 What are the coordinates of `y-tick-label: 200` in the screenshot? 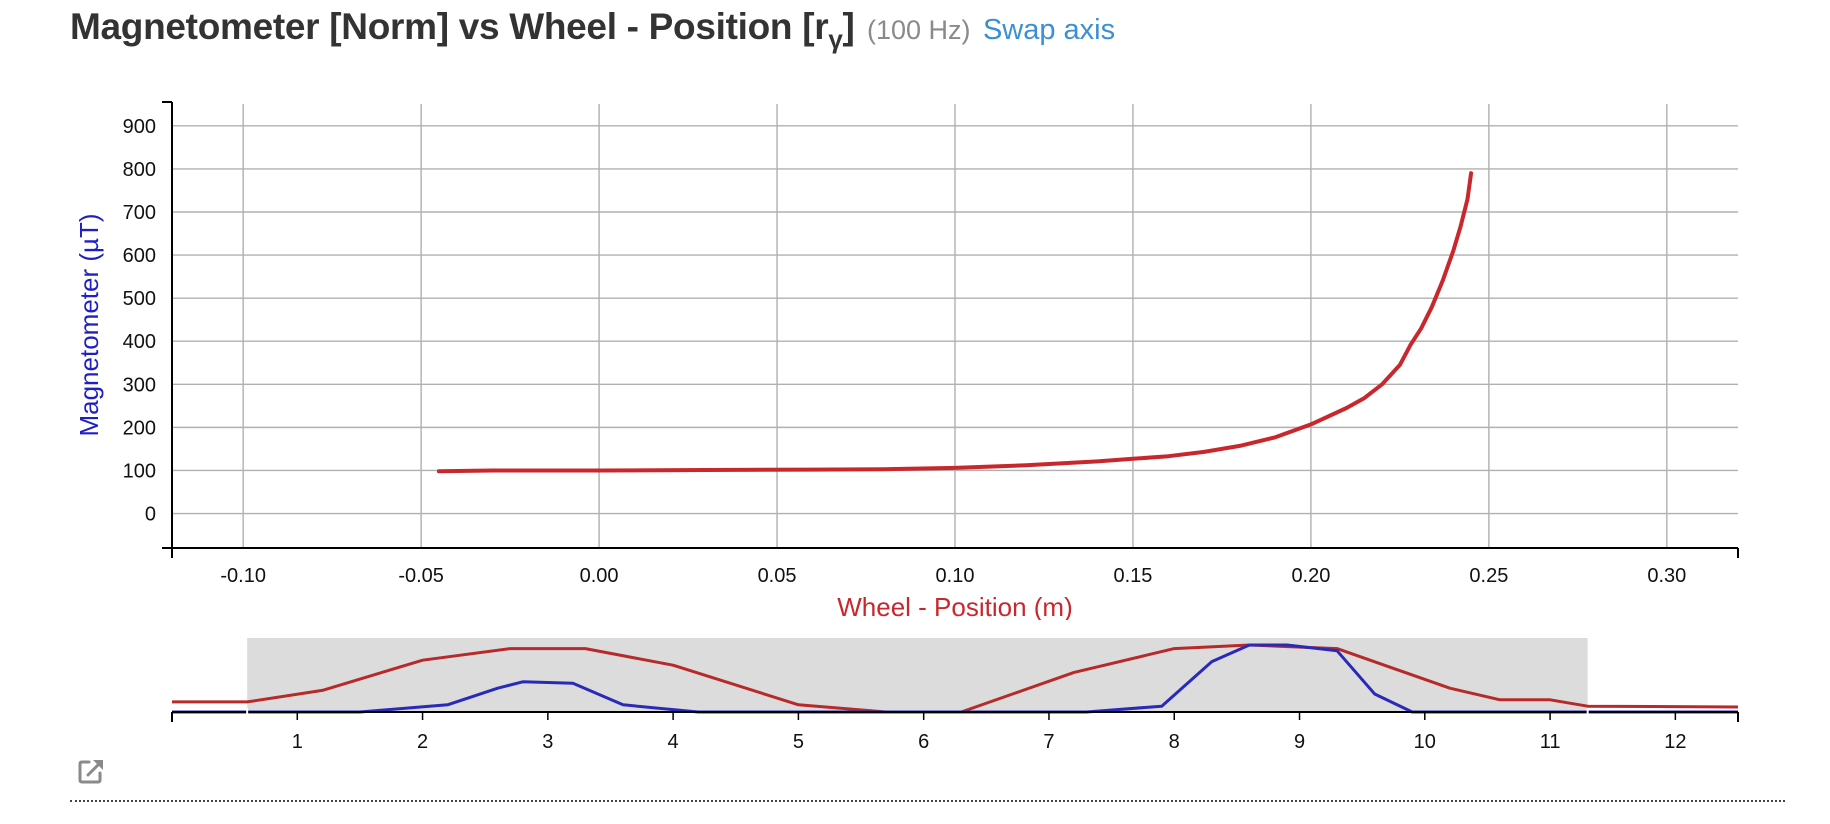 It's located at (139, 428).